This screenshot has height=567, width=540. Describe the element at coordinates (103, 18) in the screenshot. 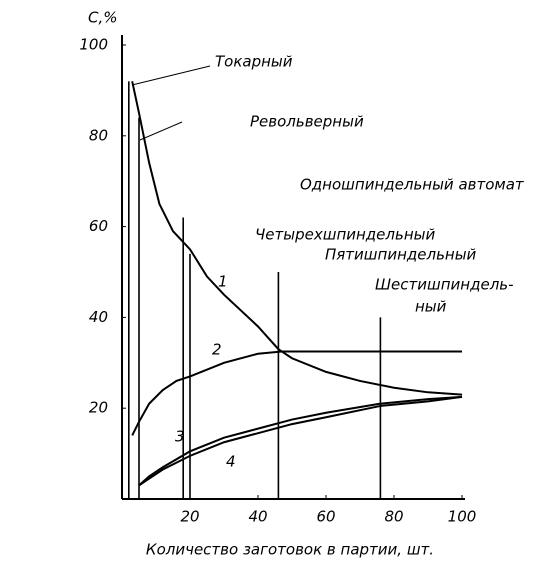

I see `y-axis-label: C,%` at that location.